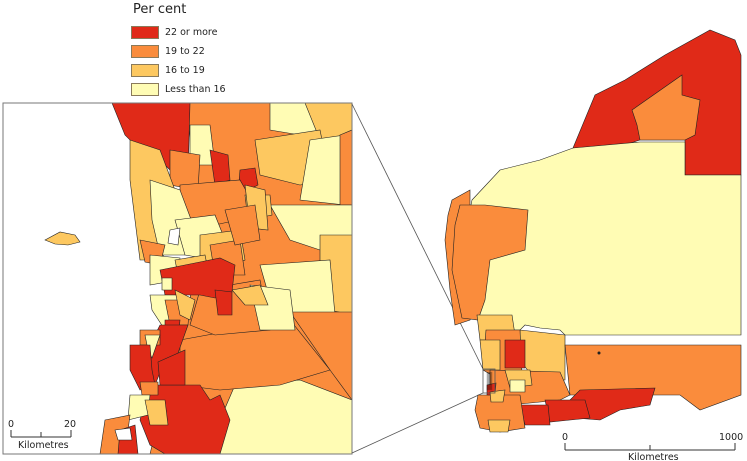  I want to click on inset-scale-end: 20, so click(70, 424).